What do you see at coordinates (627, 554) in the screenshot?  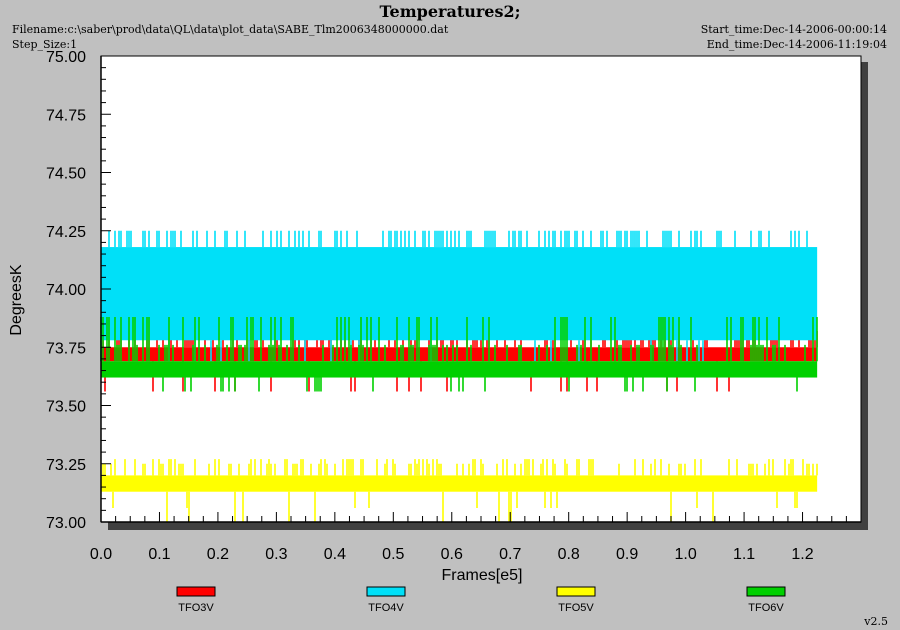 I see `x-tick-label: 0.9` at bounding box center [627, 554].